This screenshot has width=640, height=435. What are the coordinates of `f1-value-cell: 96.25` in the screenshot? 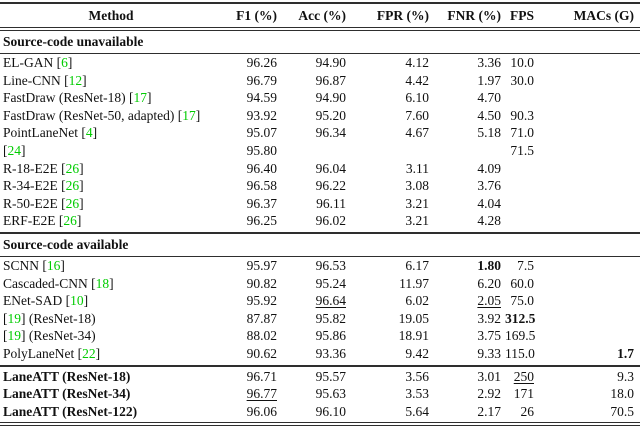 It's located at (261, 221).